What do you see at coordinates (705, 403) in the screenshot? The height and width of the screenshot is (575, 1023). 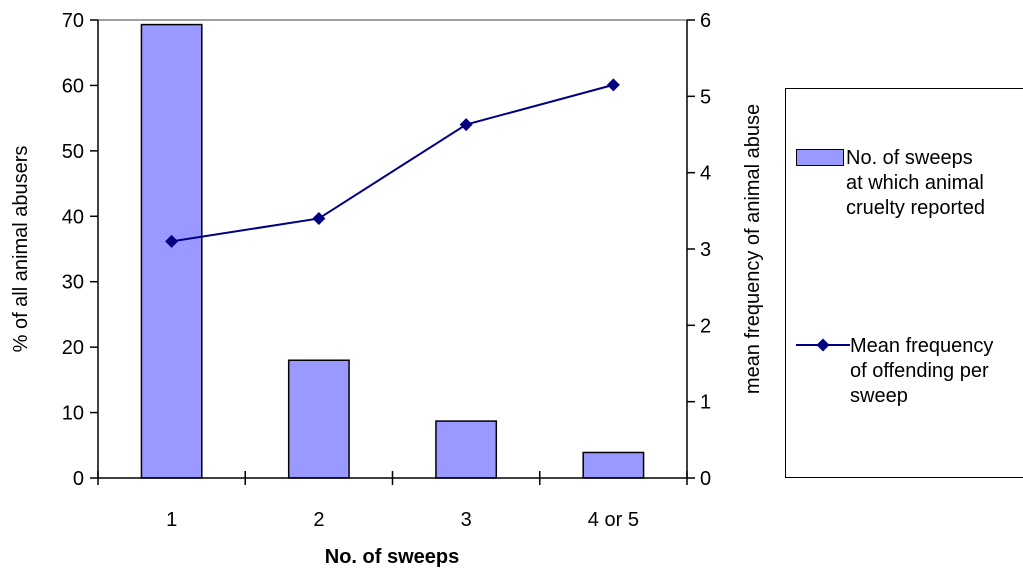 I see `right-tick-label: 1` at bounding box center [705, 403].